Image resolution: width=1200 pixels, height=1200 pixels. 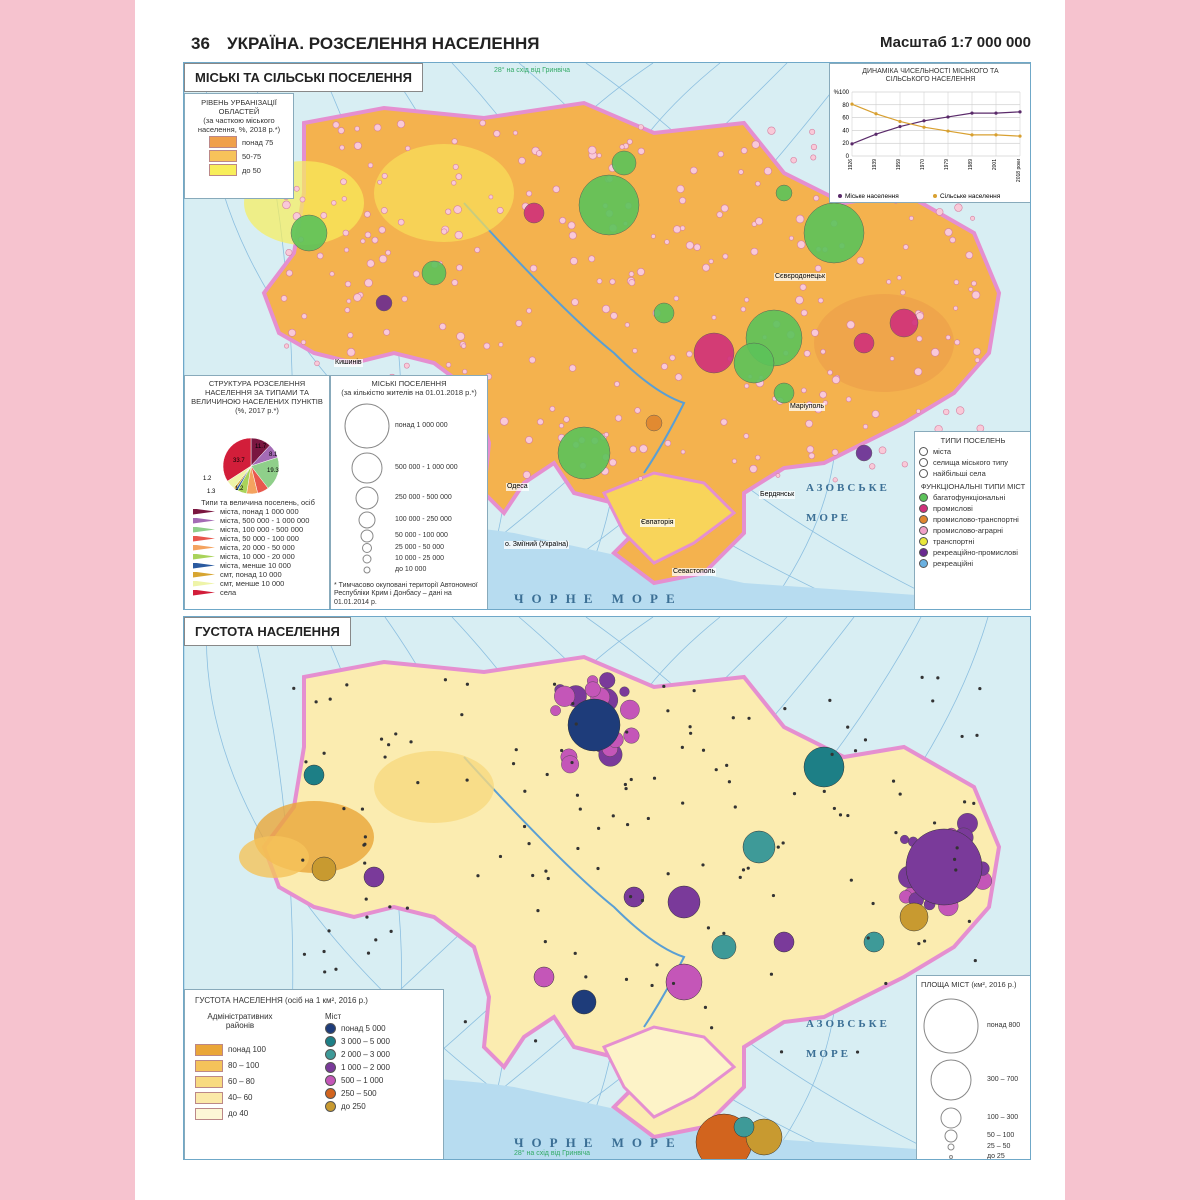 What do you see at coordinates (362, 1080) in the screenshot?
I see `legend-label: 500 – 1 000` at bounding box center [362, 1080].